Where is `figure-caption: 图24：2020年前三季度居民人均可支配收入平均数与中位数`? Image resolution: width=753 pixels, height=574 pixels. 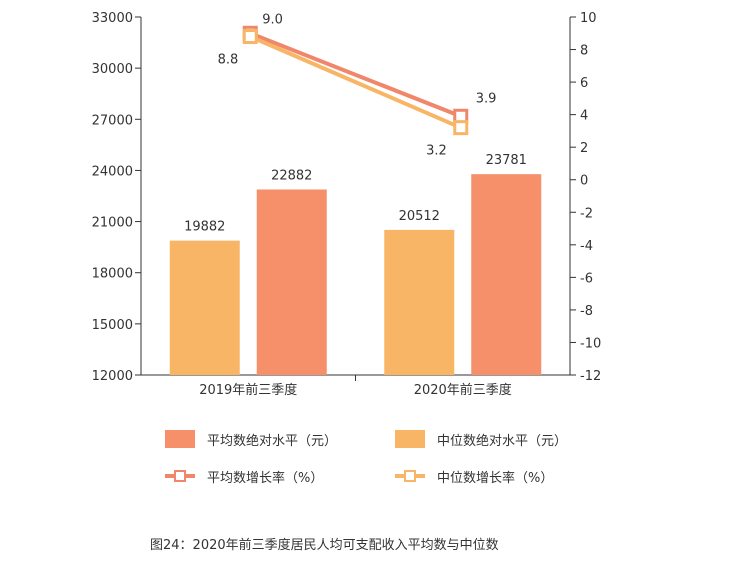 figure-caption: 图24：2020年前三季度居民人均可支配收入平均数与中位数 is located at coordinates (324, 545).